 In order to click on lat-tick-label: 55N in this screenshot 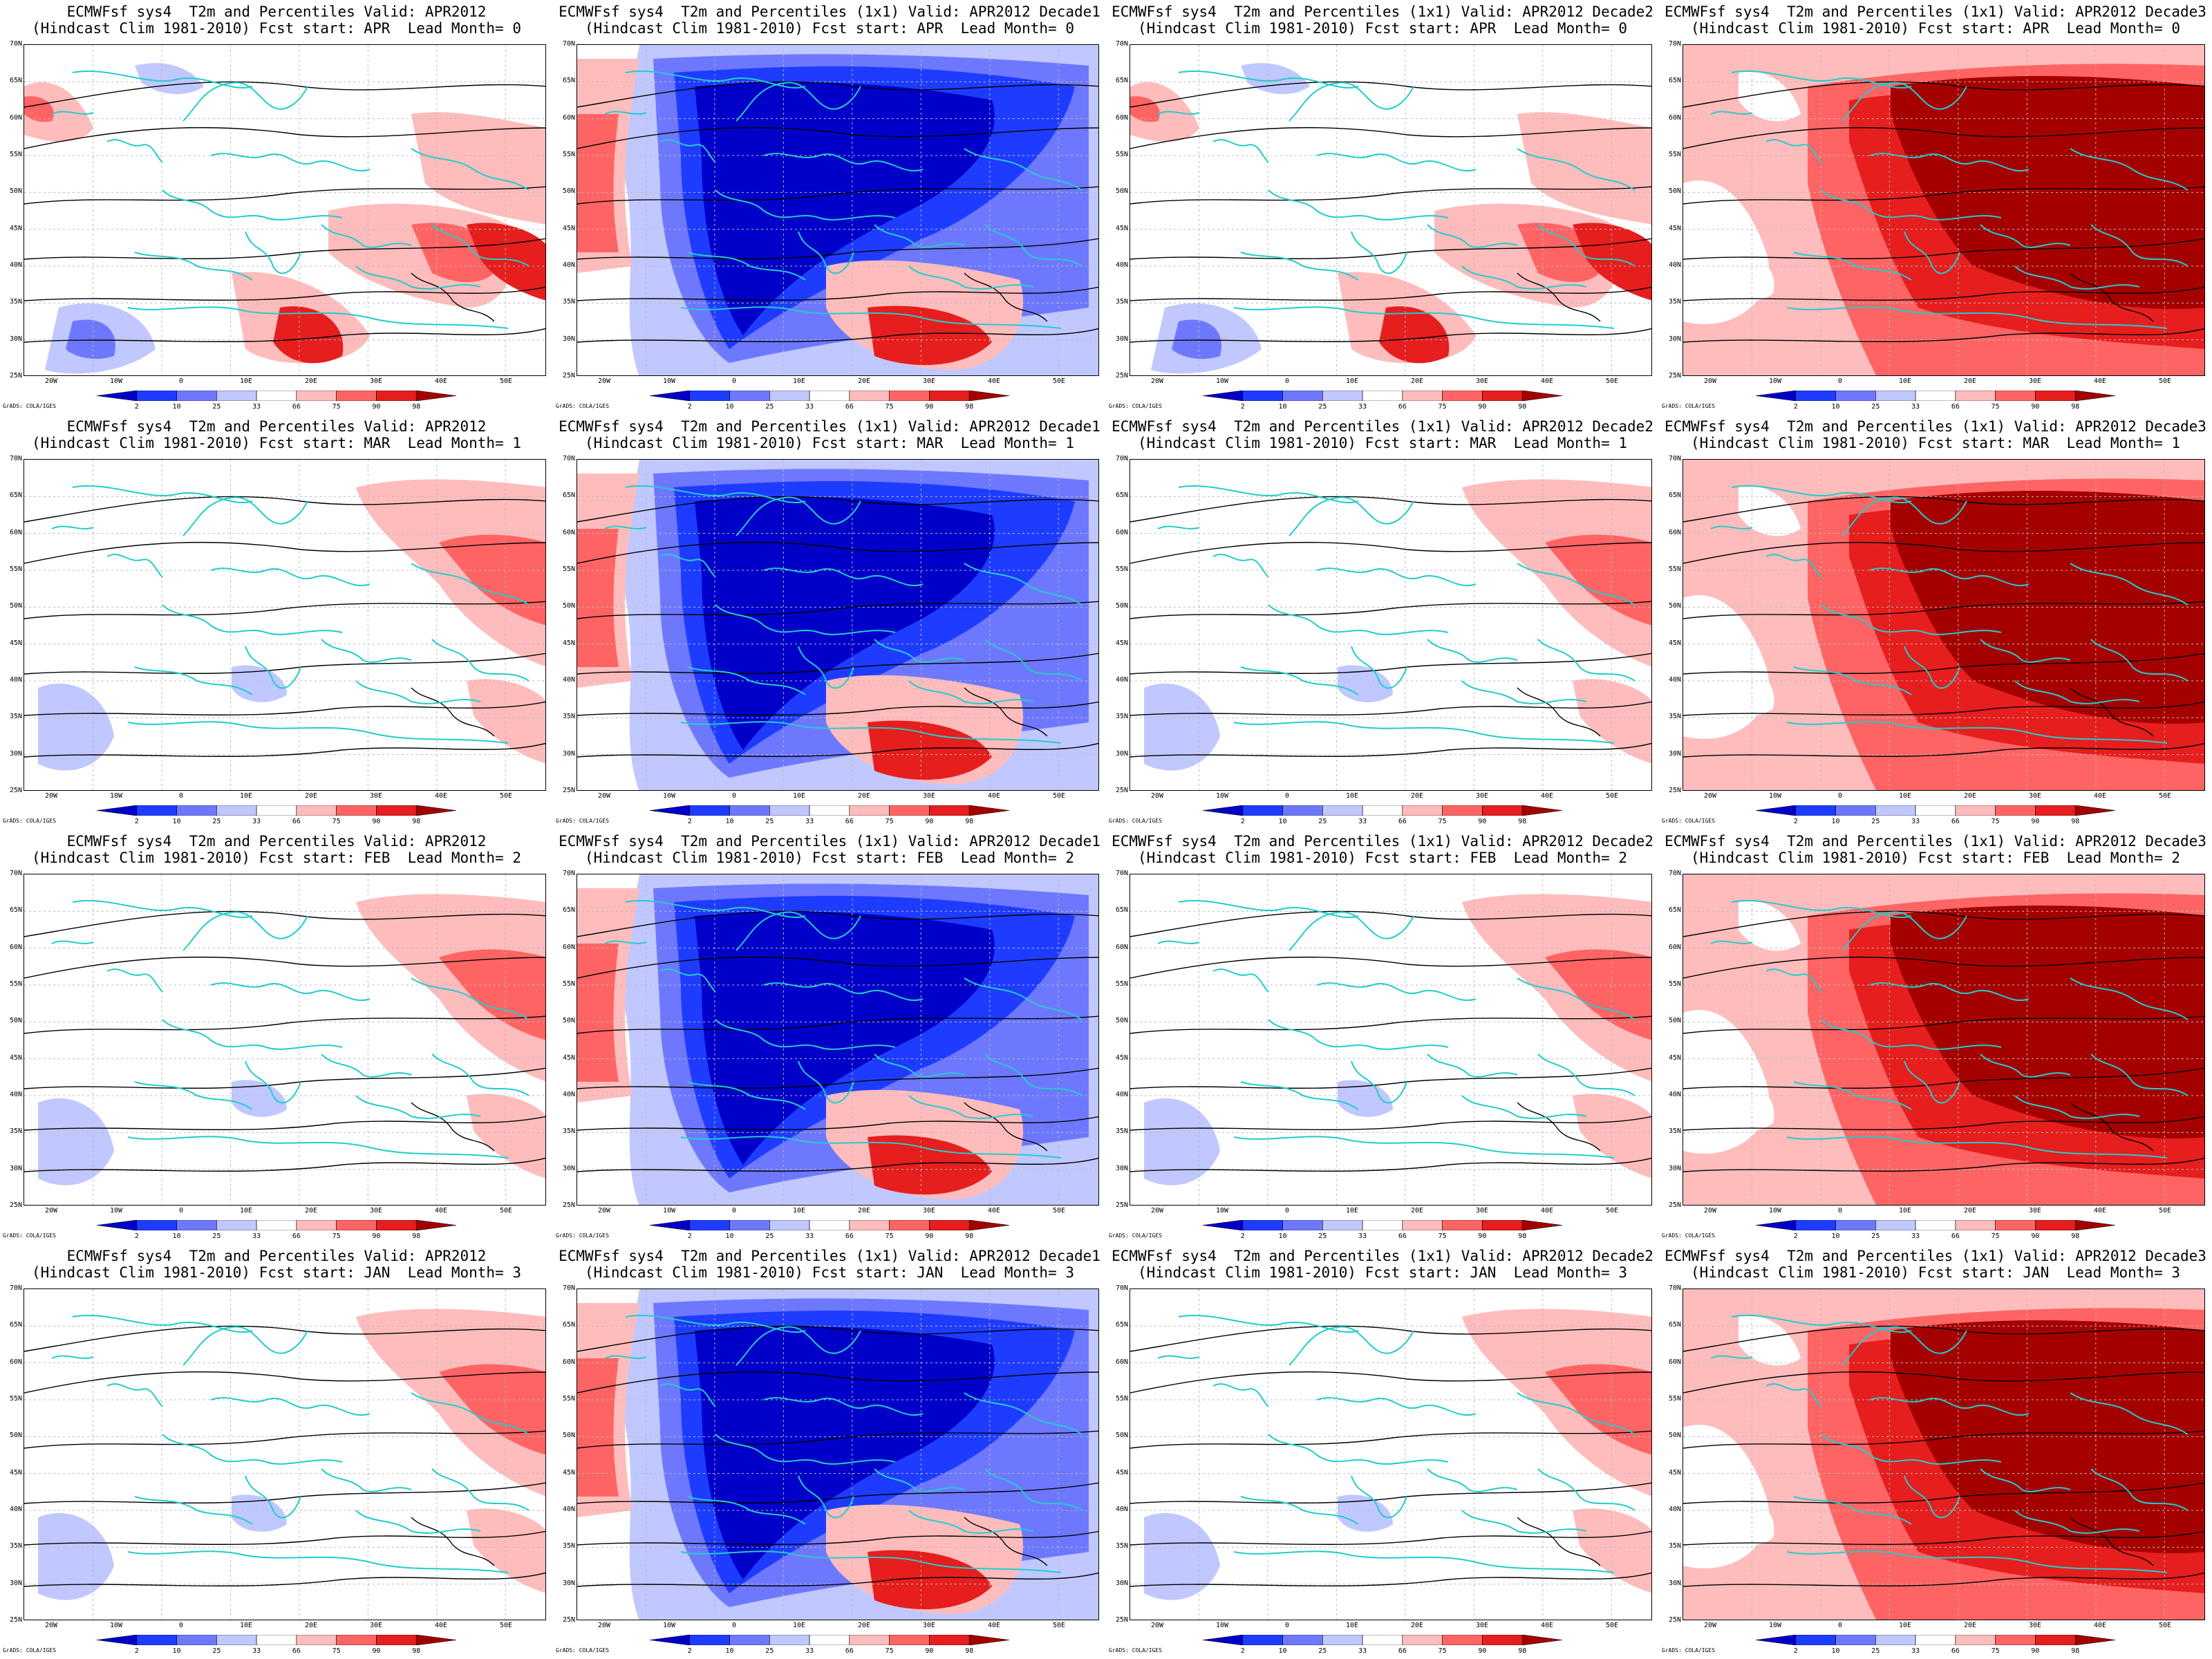, I will do `click(568, 155)`.